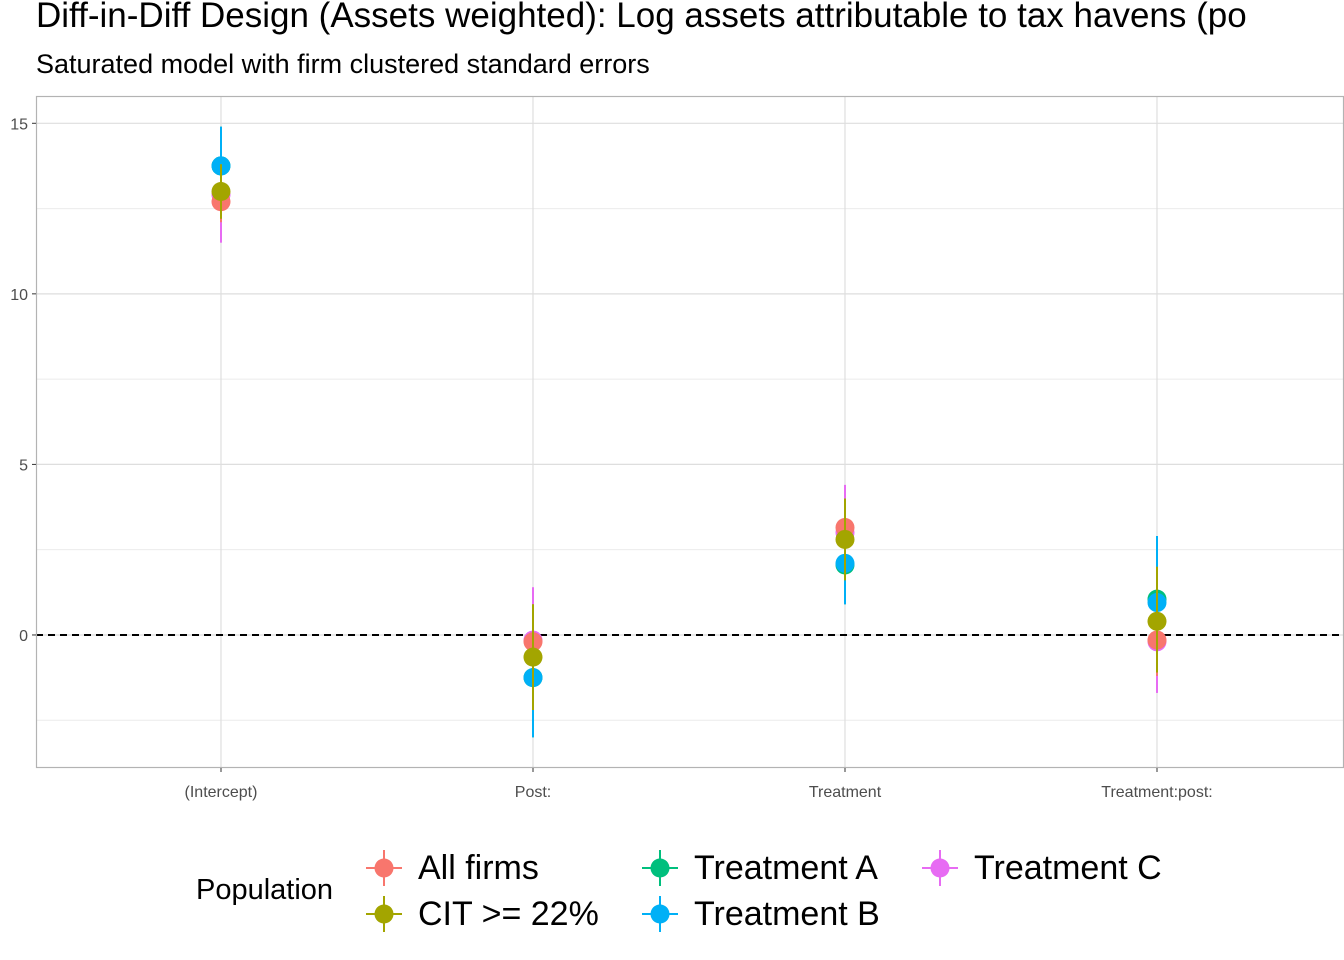  I want to click on legend-label: Treatment C, so click(1068, 868).